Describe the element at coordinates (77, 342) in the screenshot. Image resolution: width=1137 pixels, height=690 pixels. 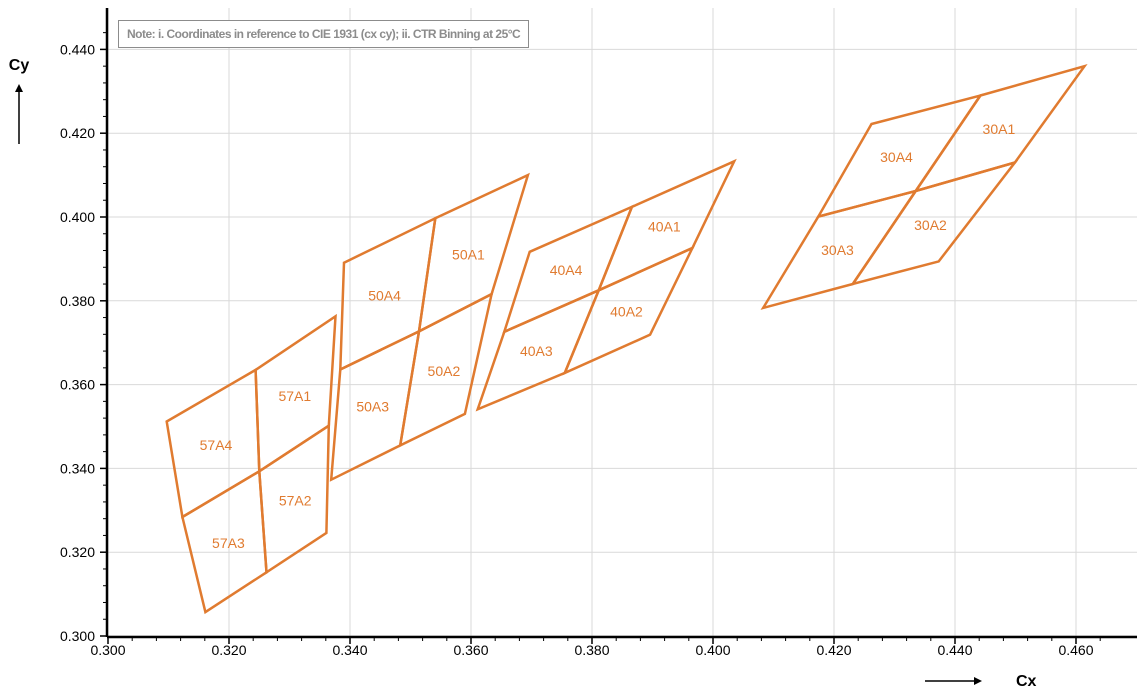
I see `y-tick-labels: 0.300 0.320 0.340 0.360 0.380 0.400 0.420 0.440` at that location.